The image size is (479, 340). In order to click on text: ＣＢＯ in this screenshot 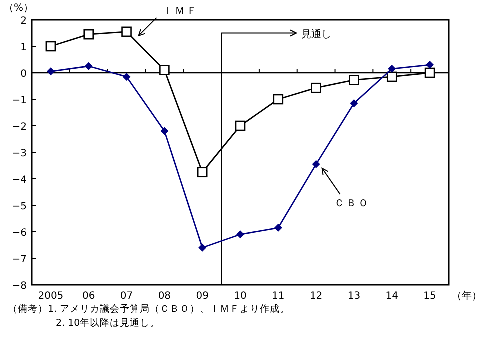, I will do `click(352, 204)`.